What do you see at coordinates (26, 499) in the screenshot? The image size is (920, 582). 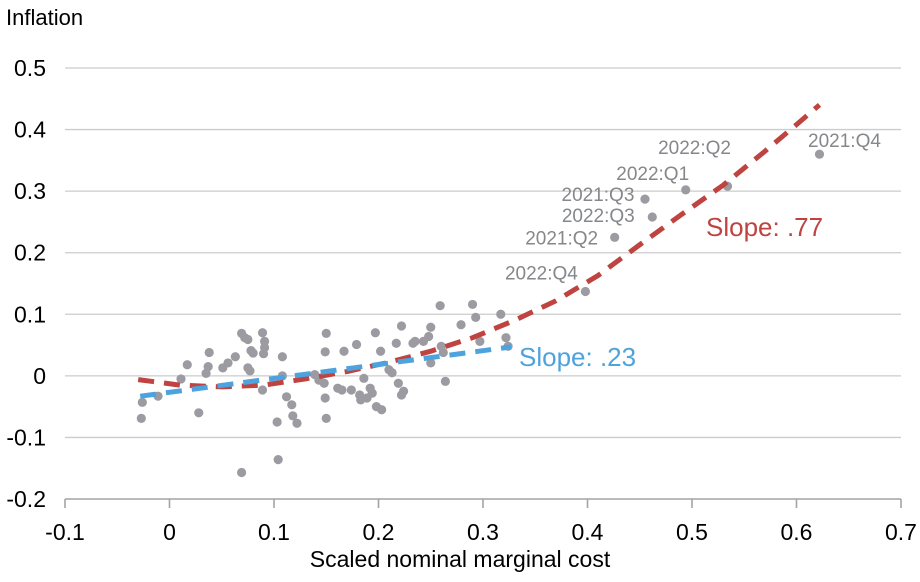 I see `y-tick-label: -0.2` at bounding box center [26, 499].